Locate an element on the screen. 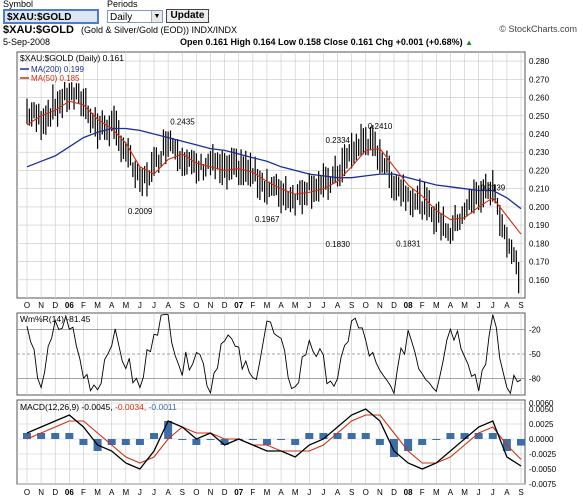 The height and width of the screenshot is (504, 583). price-x-tick: D is located at coordinates (225, 305).